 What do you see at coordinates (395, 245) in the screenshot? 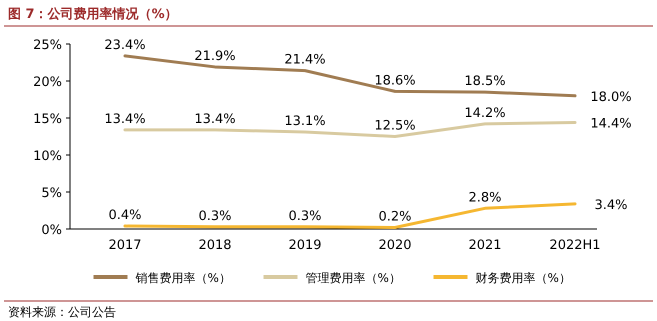
I see `x-tick-label: 2020` at bounding box center [395, 245].